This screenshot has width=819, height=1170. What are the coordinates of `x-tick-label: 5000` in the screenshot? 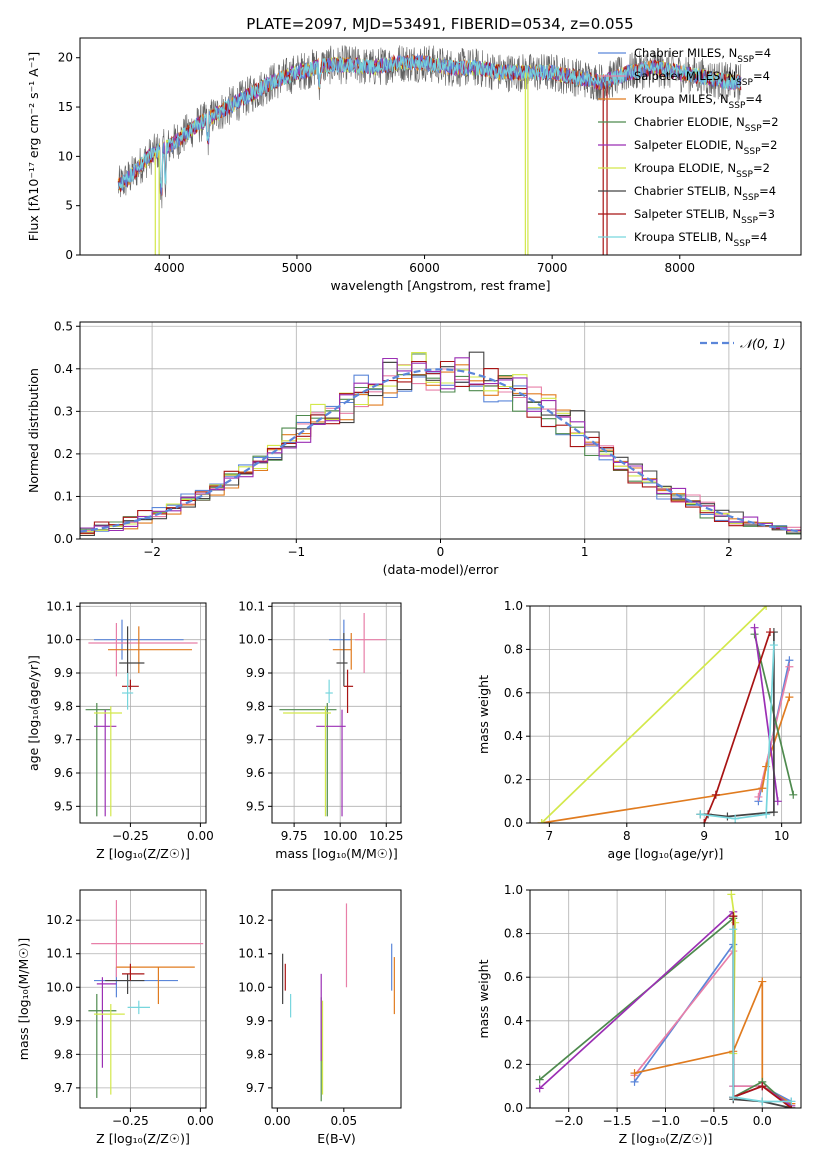 It's located at (297, 268).